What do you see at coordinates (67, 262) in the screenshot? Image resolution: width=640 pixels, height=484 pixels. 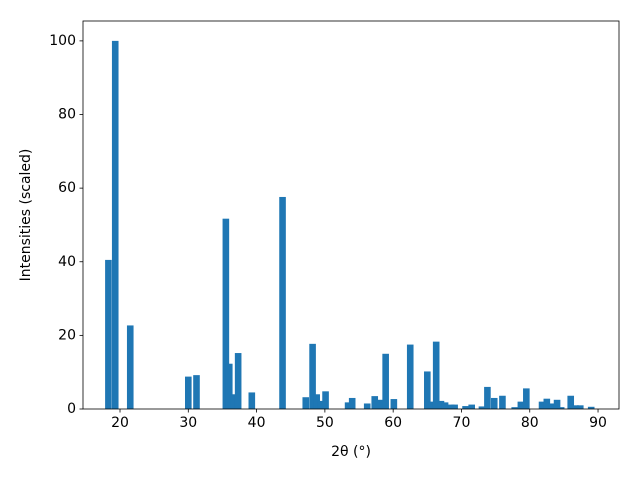 I see `y-tick-label: 40` at bounding box center [67, 262].